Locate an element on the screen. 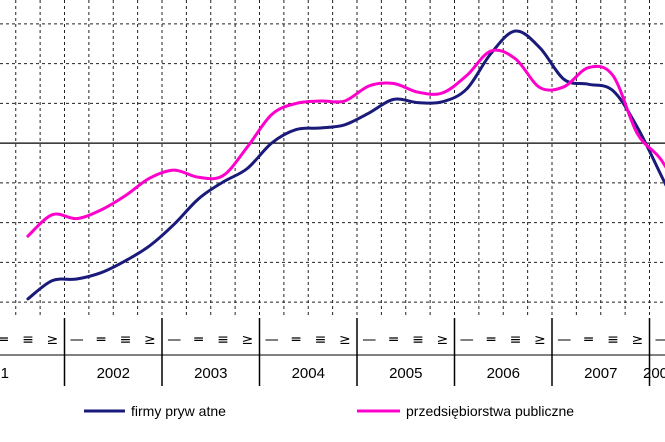 Image resolution: width=665 pixels, height=442 pixels. legend-label-przedsiebiorstwa-publiczne: przedsiębiorstwa publiczne is located at coordinates (490, 411).